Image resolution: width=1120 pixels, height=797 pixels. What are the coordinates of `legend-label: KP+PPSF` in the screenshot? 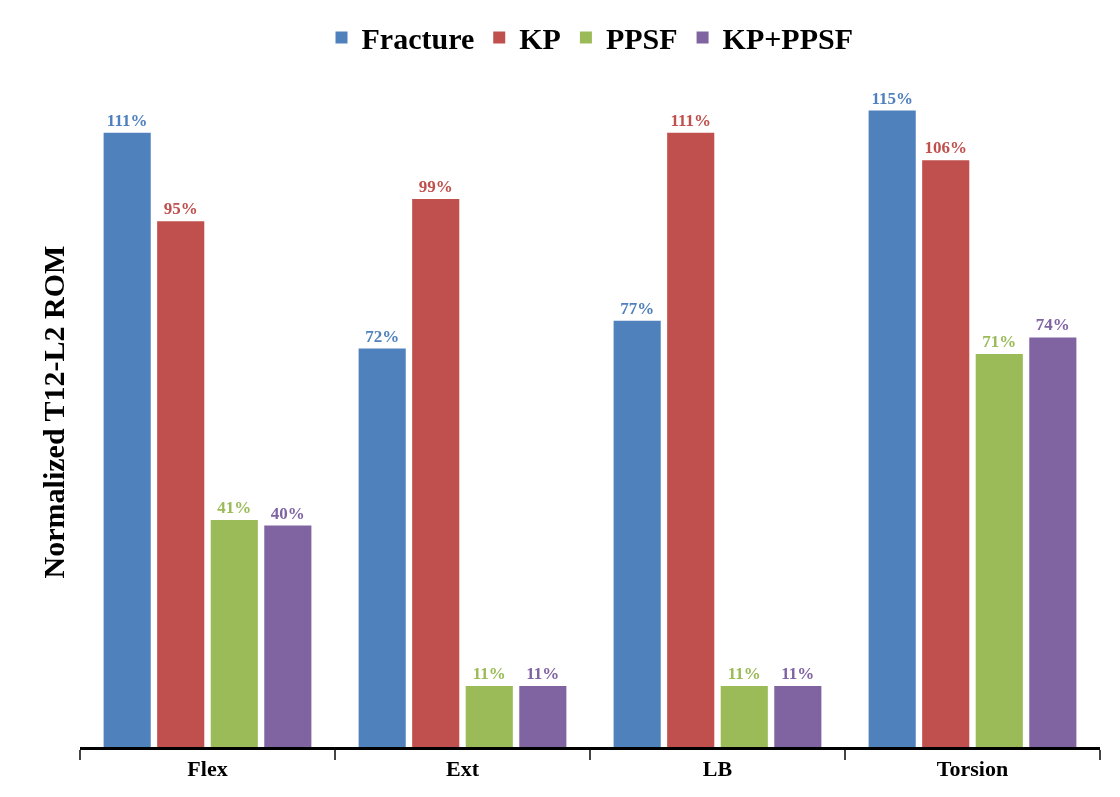 It's located at (787, 39).